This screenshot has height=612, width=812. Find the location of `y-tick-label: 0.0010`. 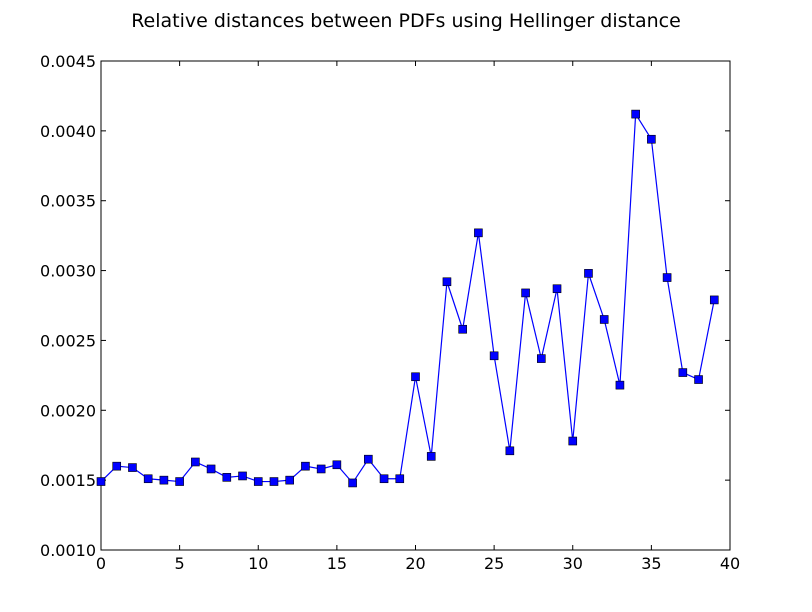

y-tick-label: 0.0010 is located at coordinates (68, 550).